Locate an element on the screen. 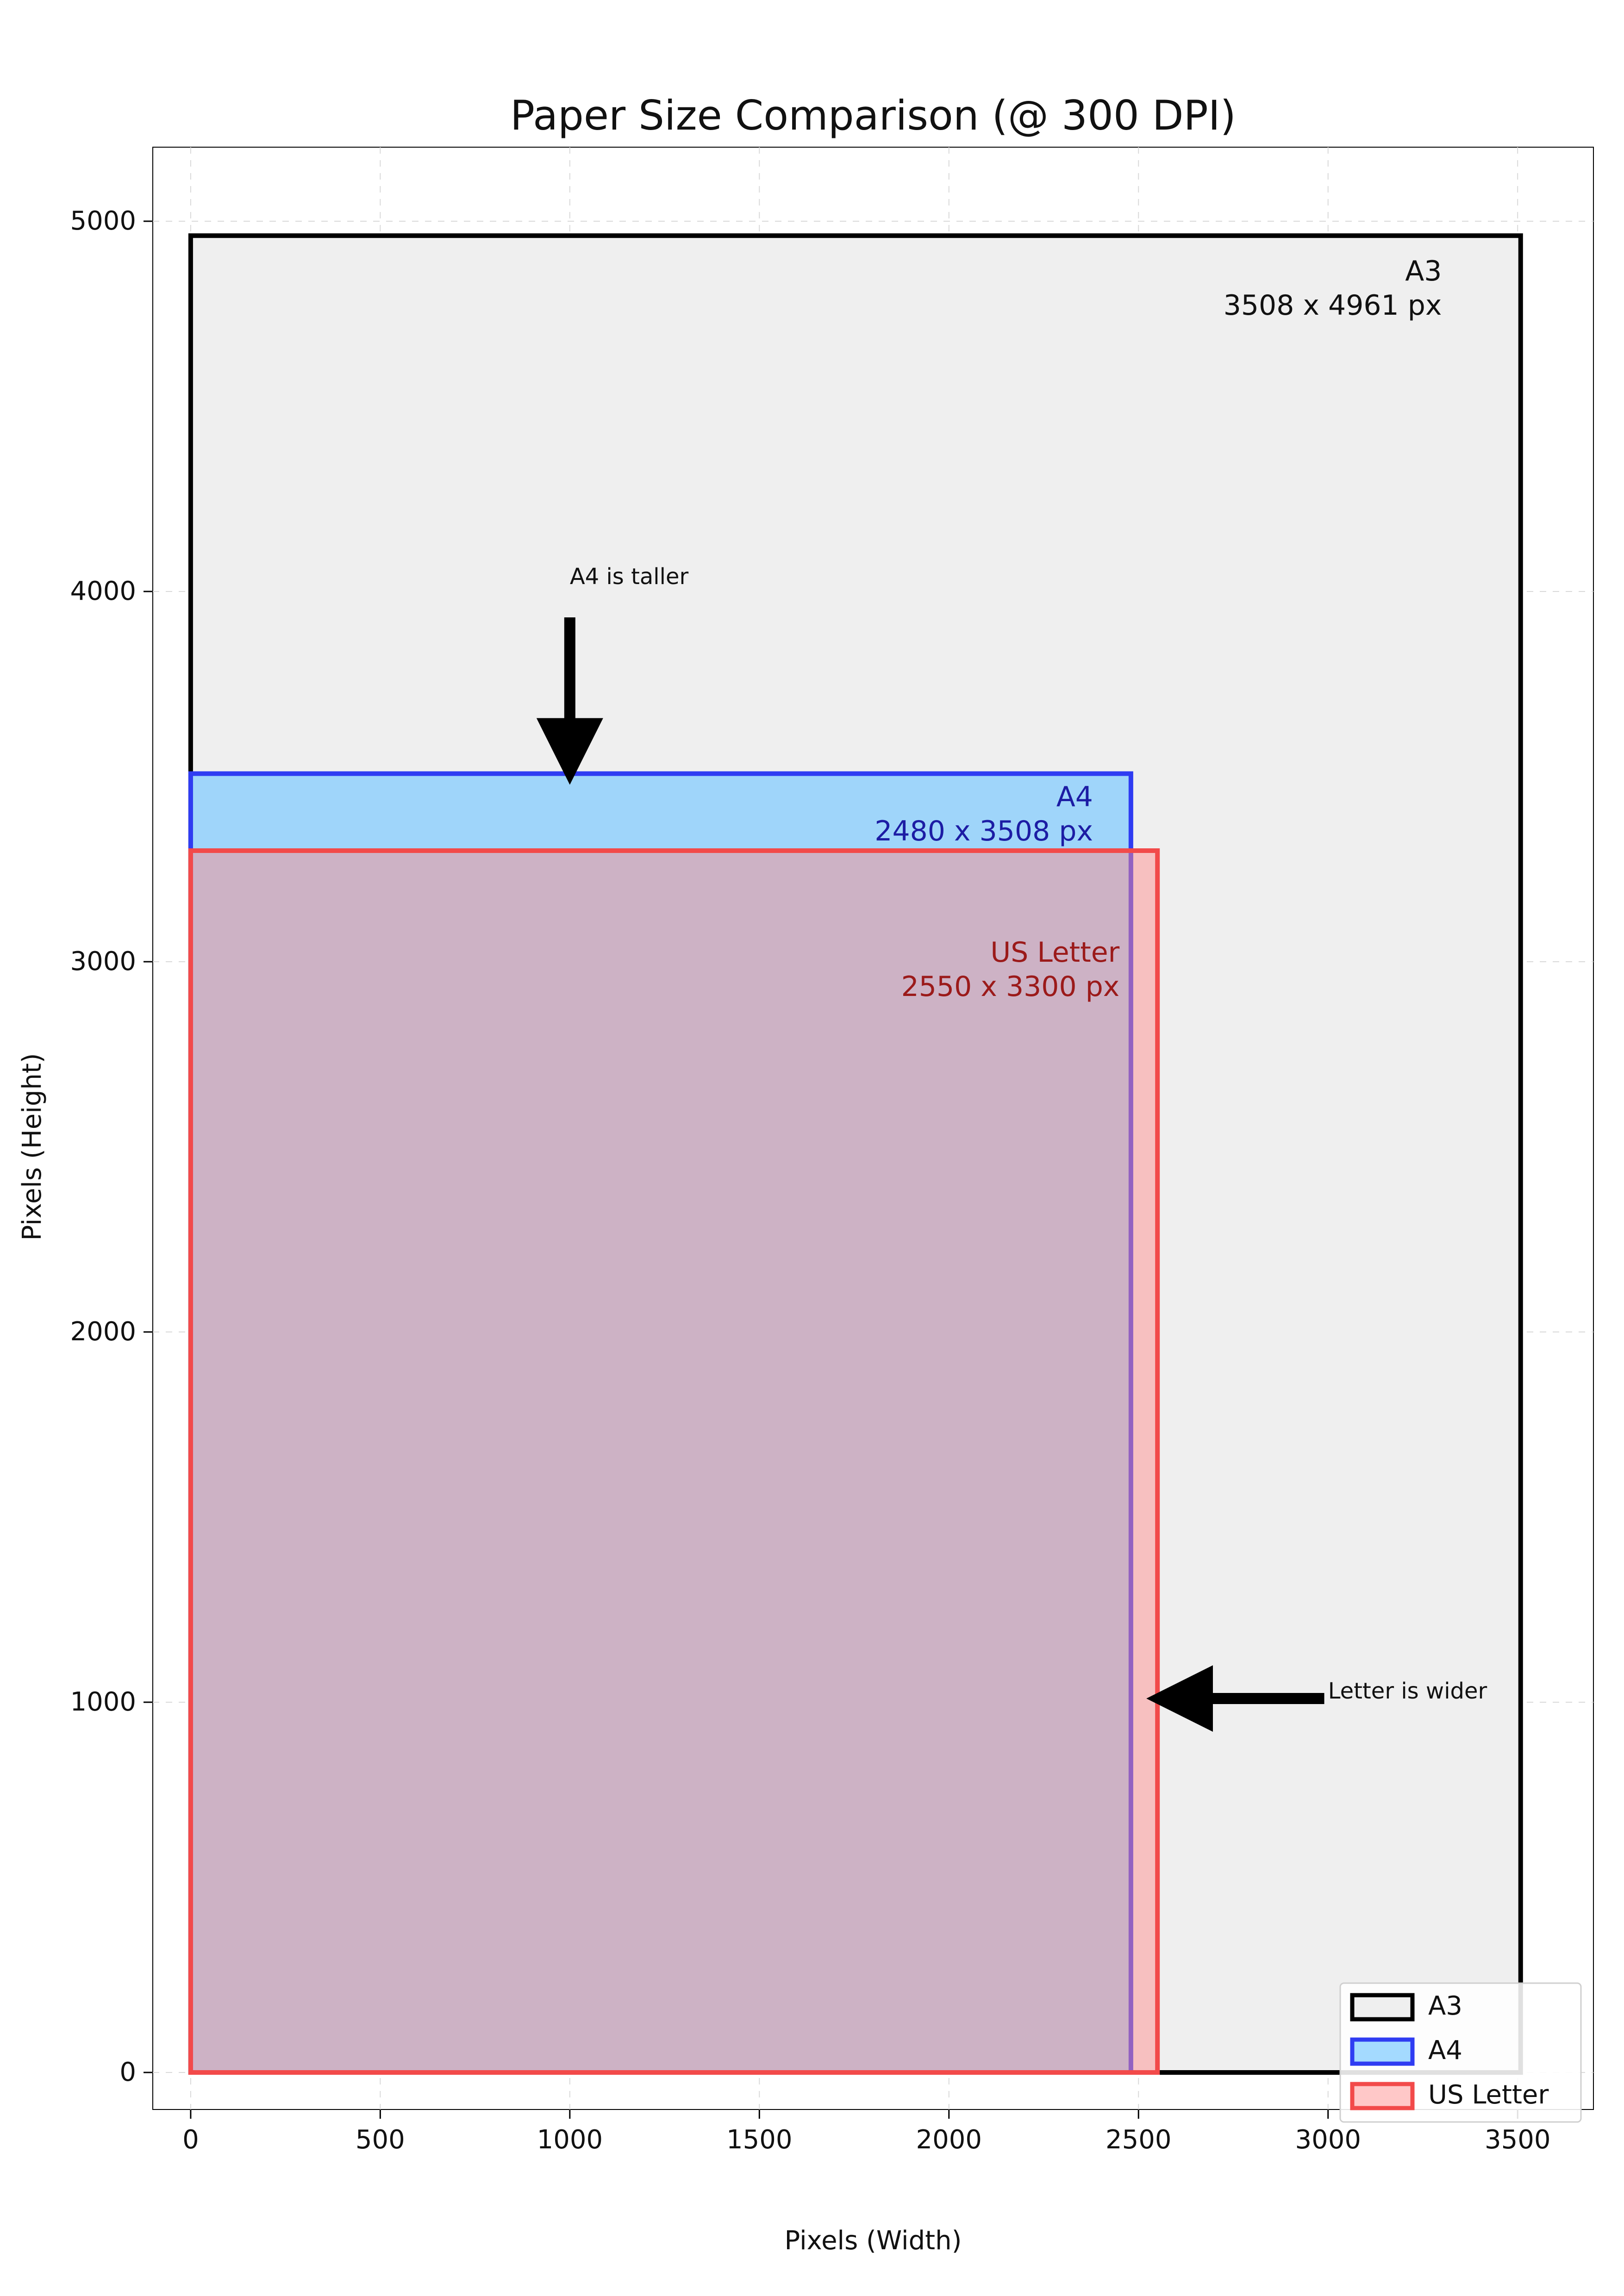 This screenshot has height=2296, width=1624. y-tick-label-5000: 5000 is located at coordinates (103, 221).